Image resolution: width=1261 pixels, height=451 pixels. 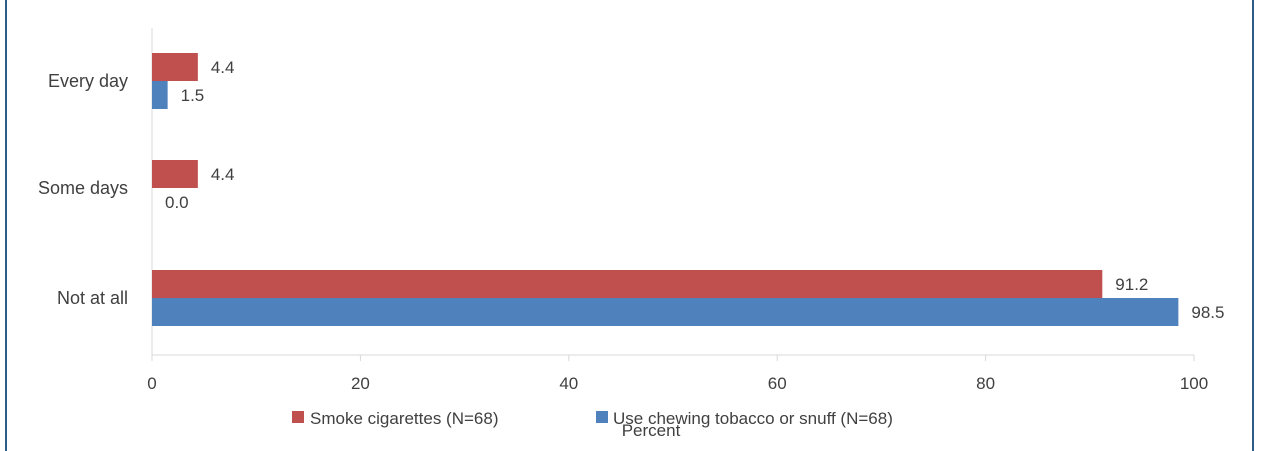 I want to click on data-label: 0.0, so click(x=177, y=202).